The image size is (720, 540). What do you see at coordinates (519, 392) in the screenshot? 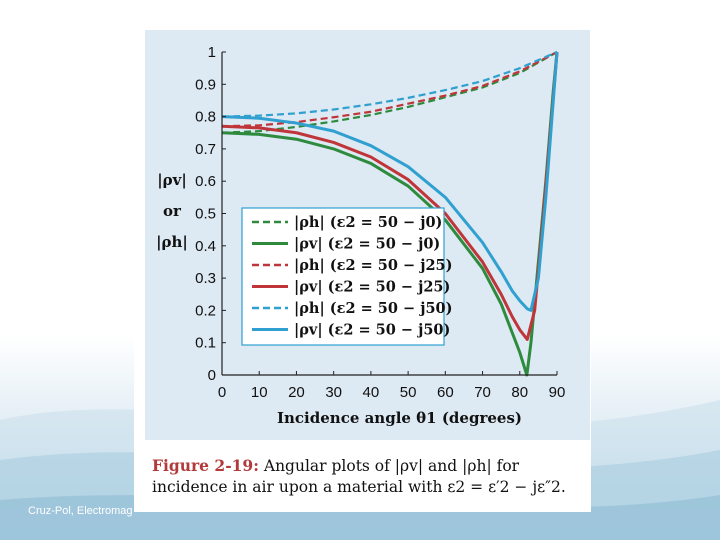
I see `x-tick-label: 80` at bounding box center [519, 392].